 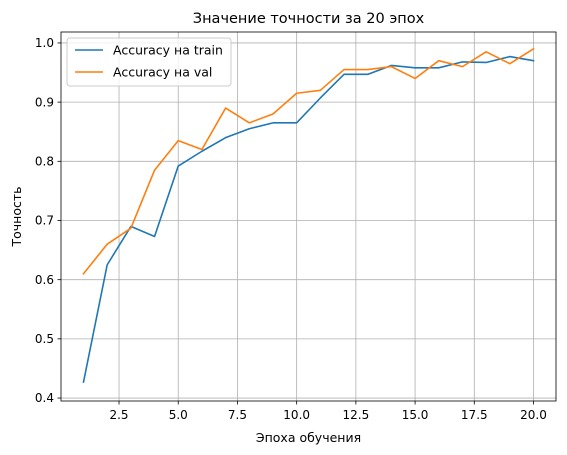 I want to click on legend-label-train: Accuracy на train, so click(x=168, y=50).